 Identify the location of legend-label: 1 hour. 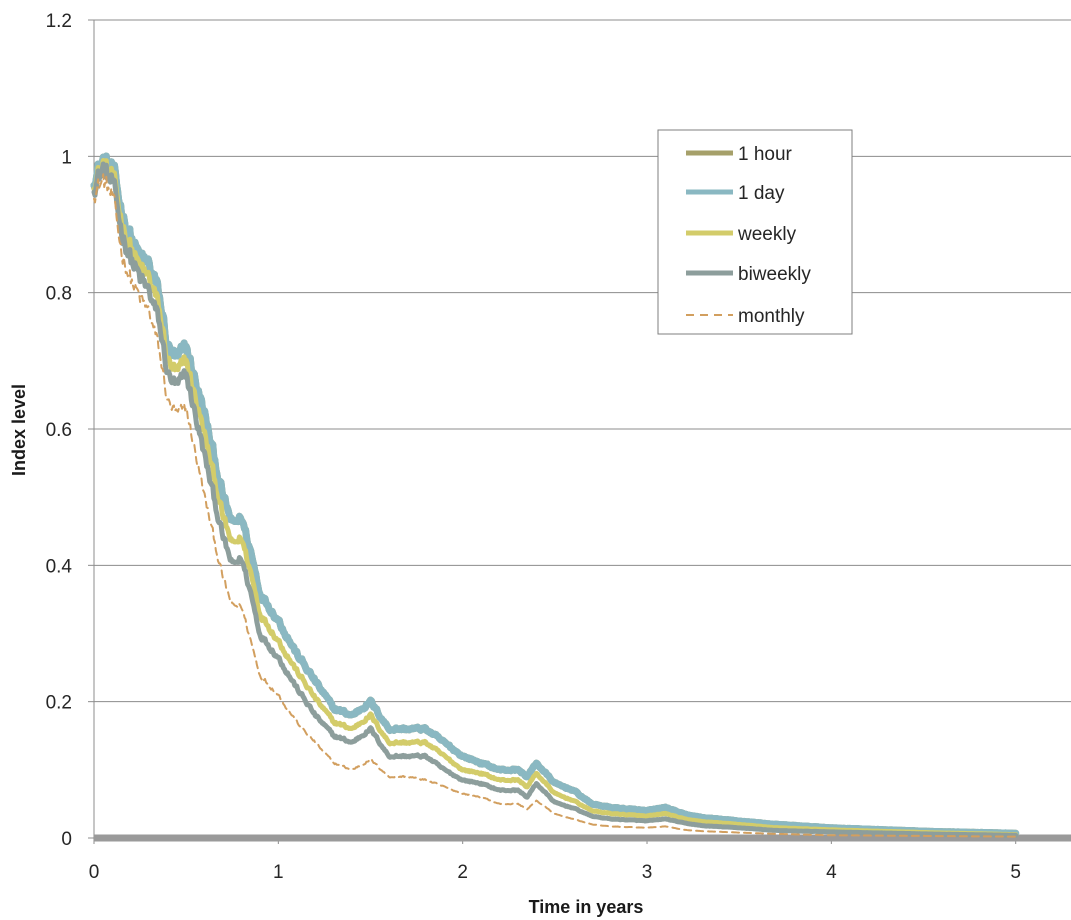
(765, 154).